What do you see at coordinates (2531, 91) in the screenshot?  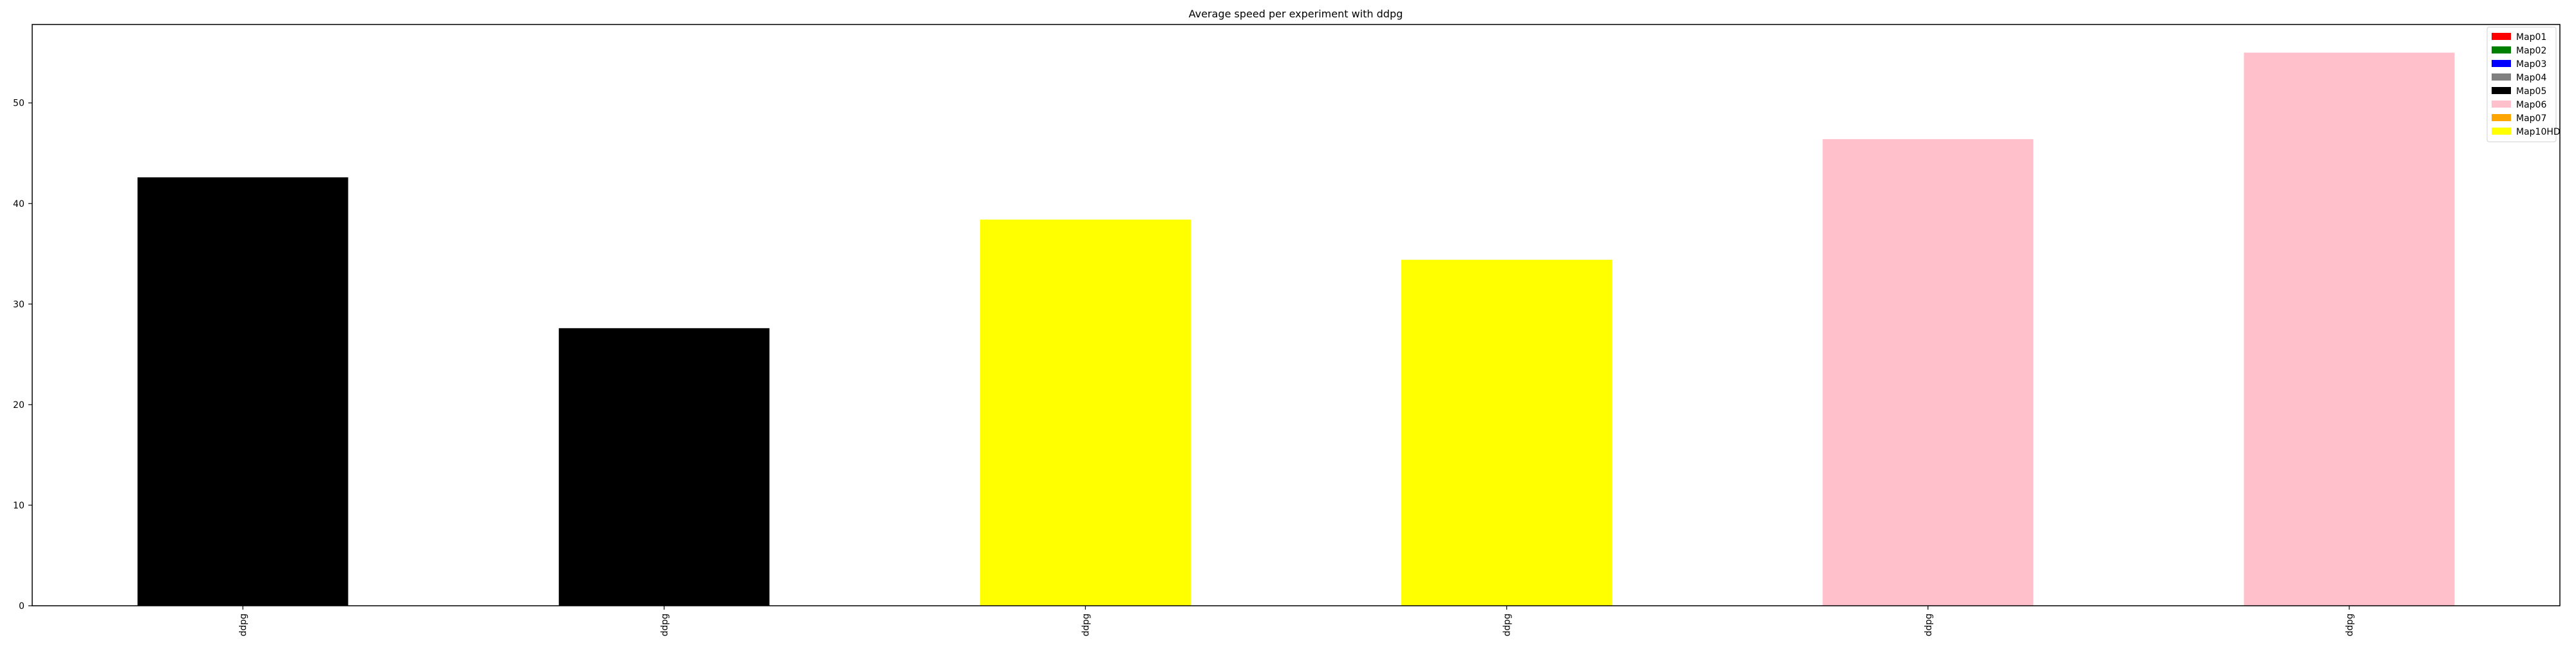 I see `legend-label: Map05` at bounding box center [2531, 91].